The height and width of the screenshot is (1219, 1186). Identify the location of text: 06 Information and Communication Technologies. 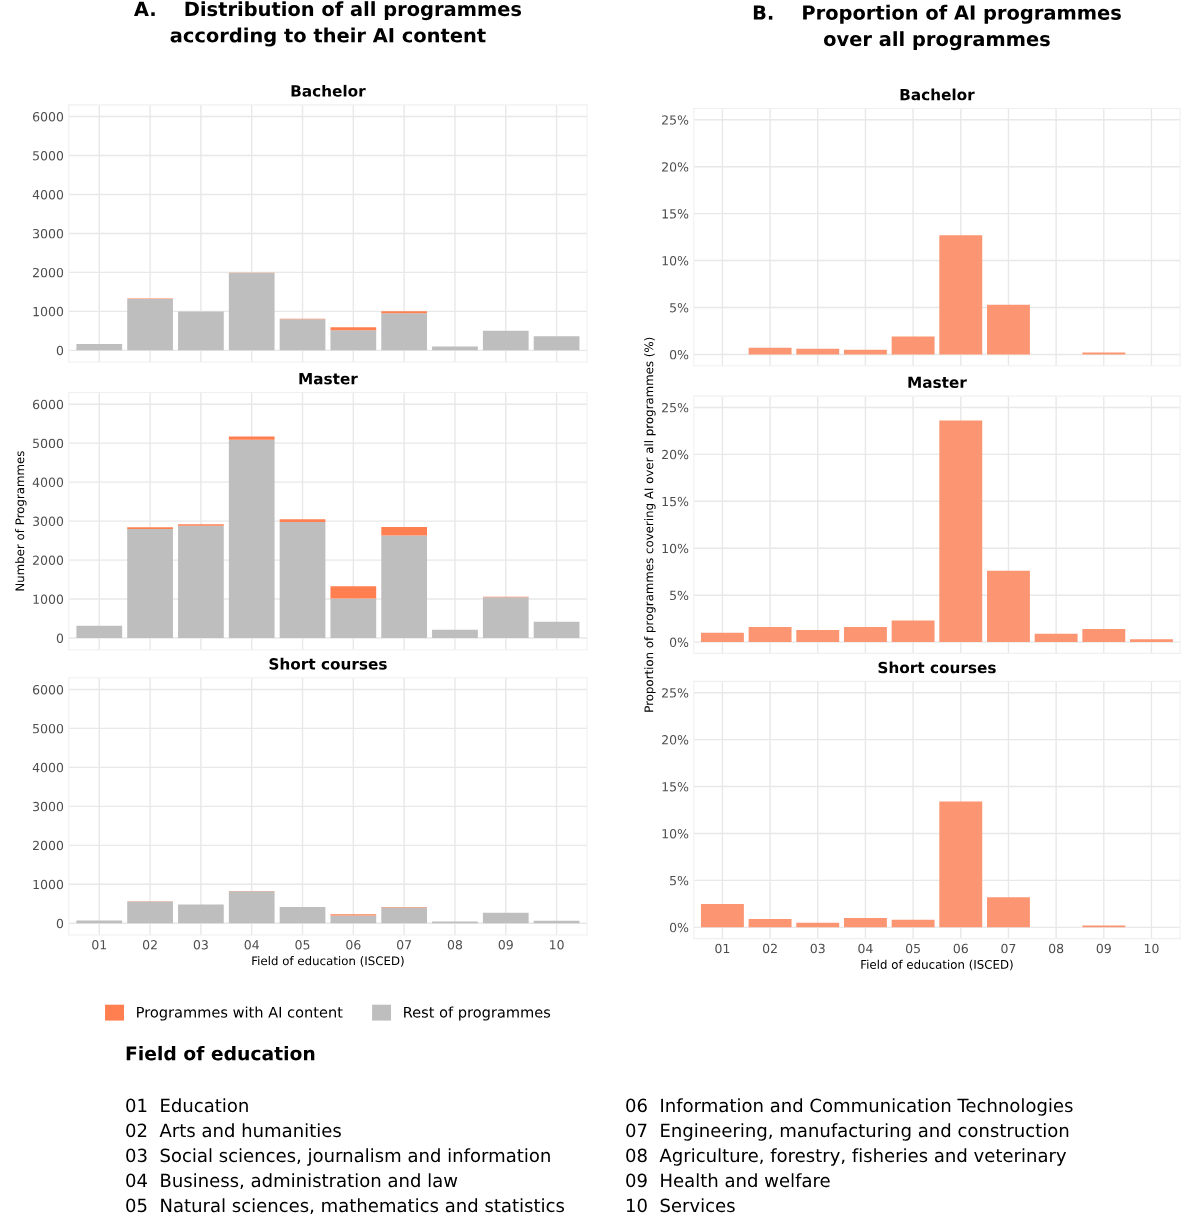
(849, 1107).